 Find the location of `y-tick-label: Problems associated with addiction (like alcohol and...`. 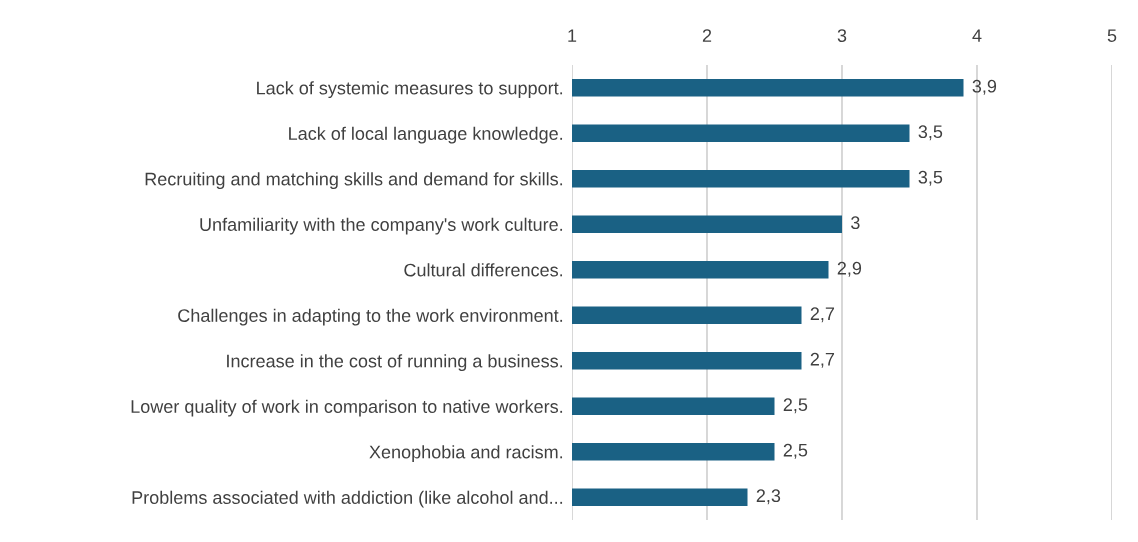

y-tick-label: Problems associated with addiction (like alcohol and... is located at coordinates (347, 499).